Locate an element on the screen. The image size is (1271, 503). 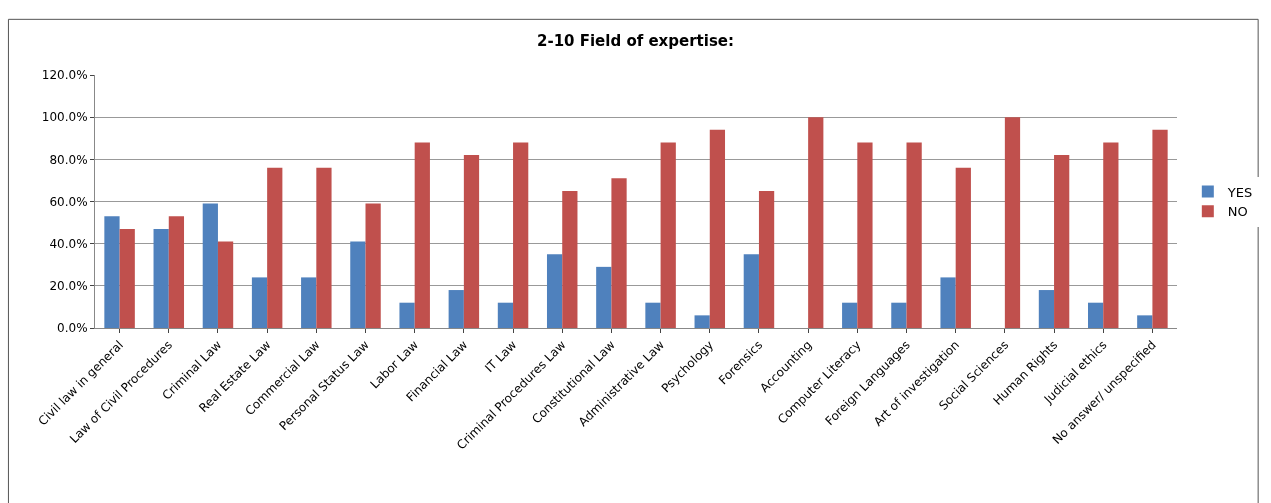
legend-label: NO is located at coordinates (1237, 212).